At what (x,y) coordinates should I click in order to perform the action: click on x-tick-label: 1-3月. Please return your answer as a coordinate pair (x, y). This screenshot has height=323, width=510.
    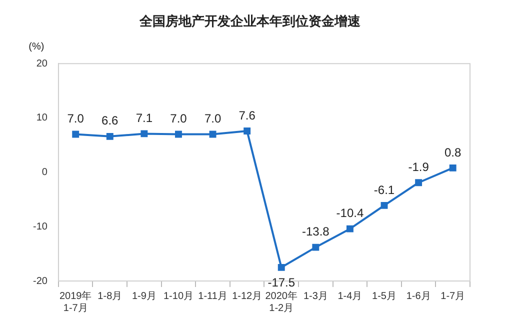
    Looking at the image, I should click on (315, 296).